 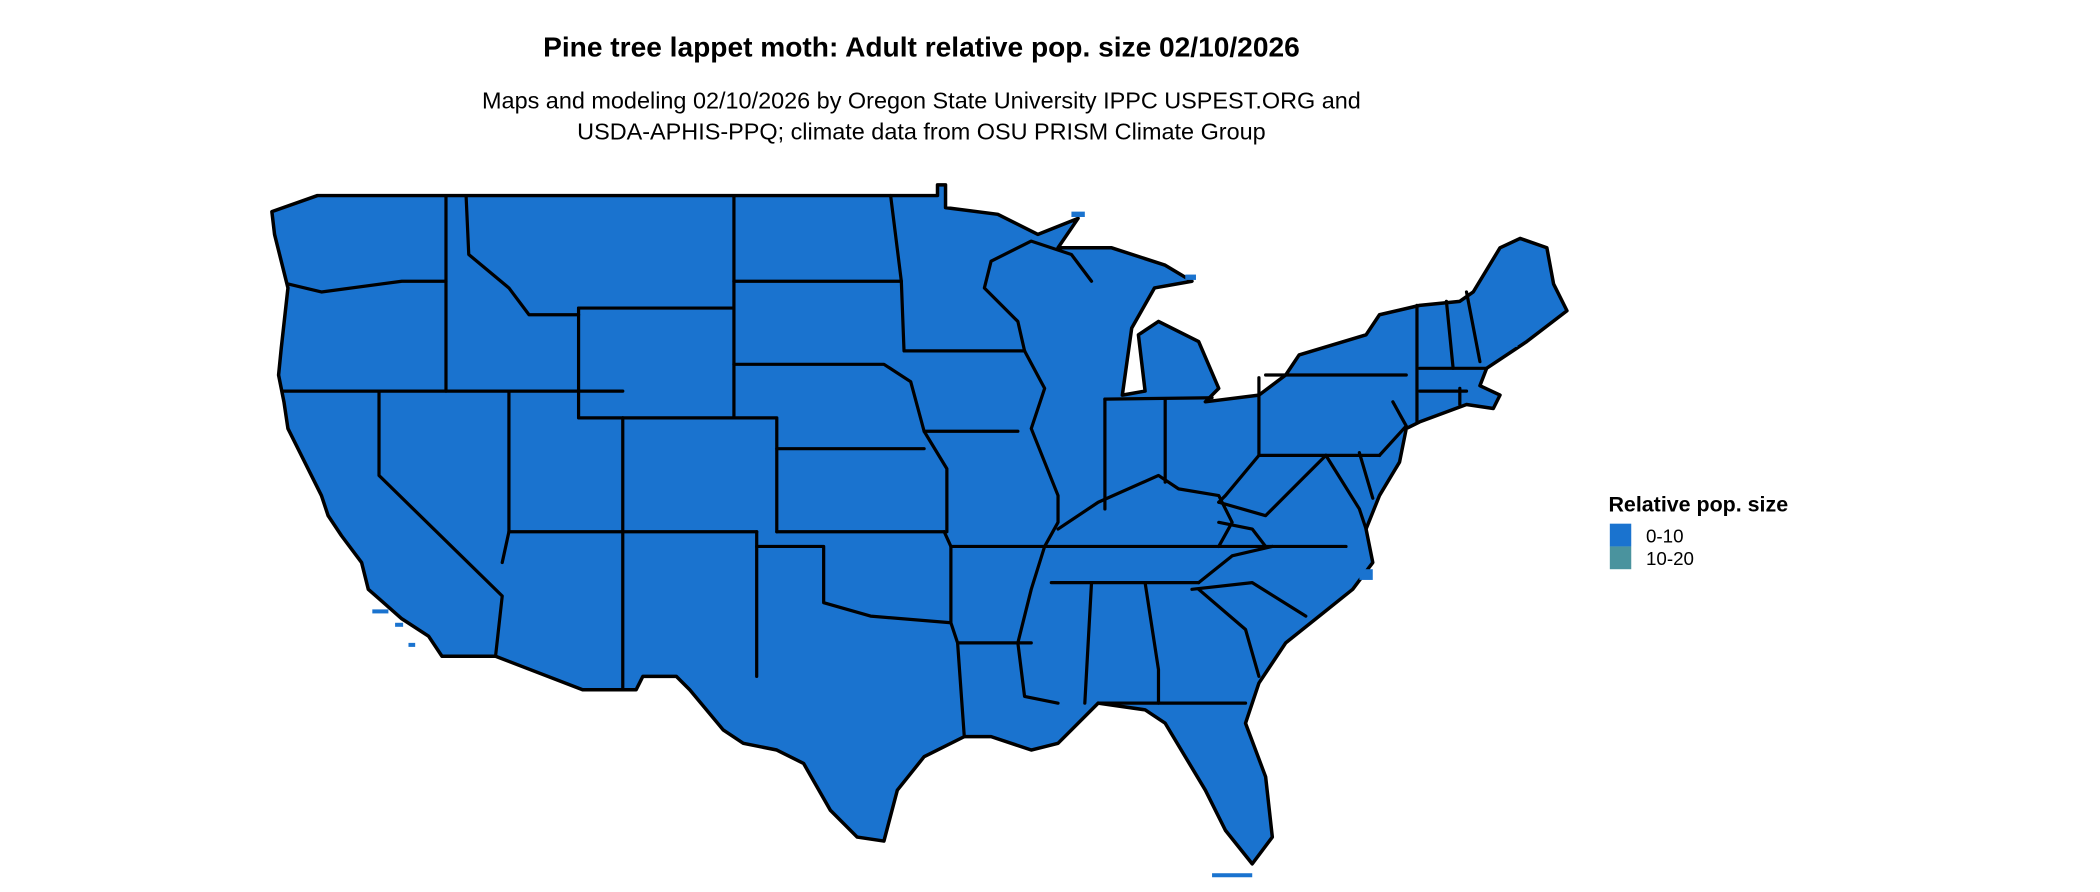 What do you see at coordinates (1698, 531) in the screenshot?
I see `legend: Relative pop. size 0-10 10-20` at bounding box center [1698, 531].